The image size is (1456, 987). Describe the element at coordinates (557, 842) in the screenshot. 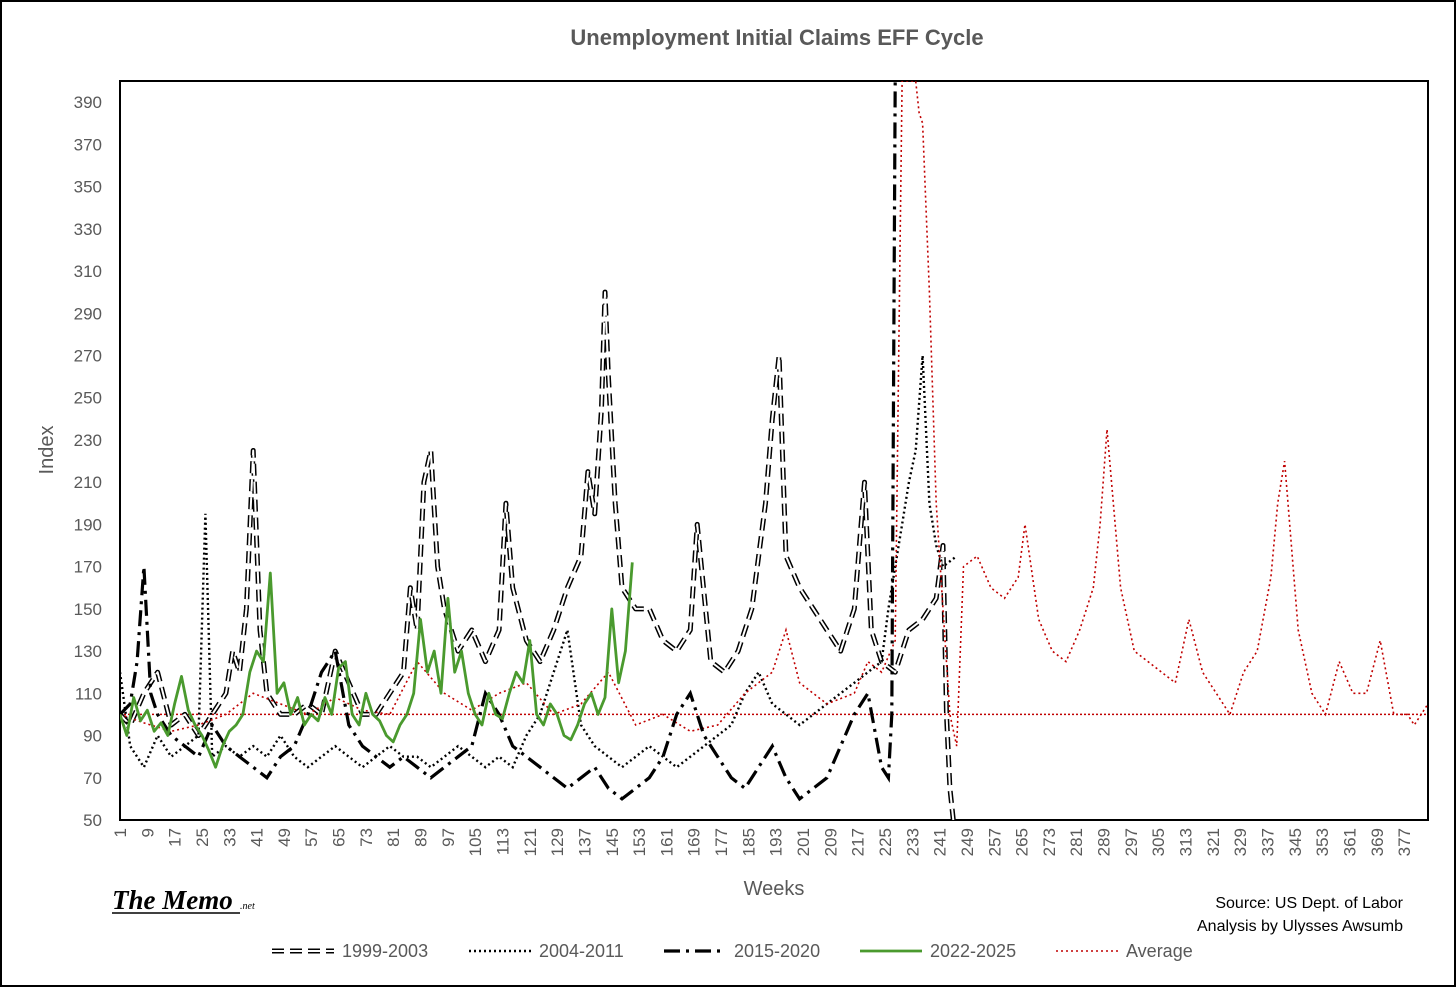

I see `x-tick-label: 129` at that location.